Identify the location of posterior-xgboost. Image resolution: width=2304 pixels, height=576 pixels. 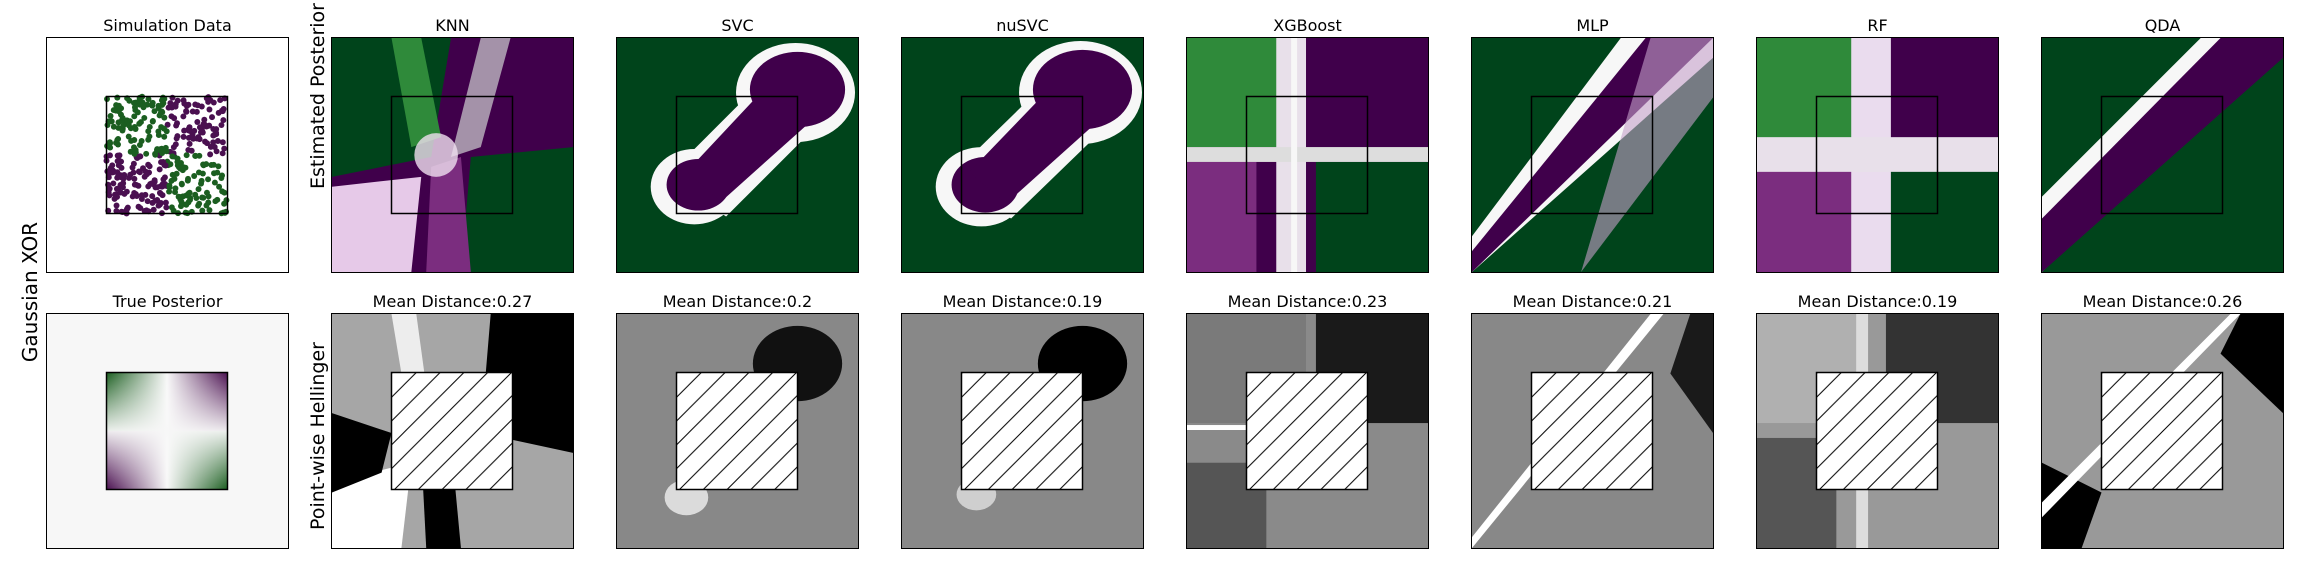
(1307, 155).